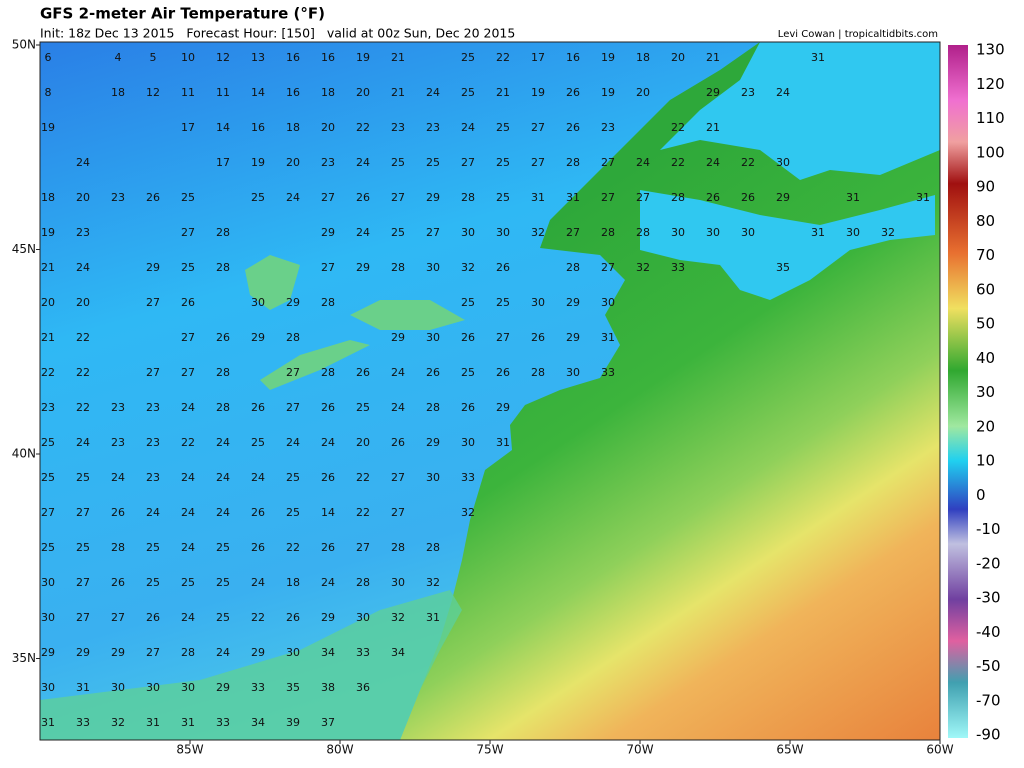 This screenshot has width=1024, height=768. What do you see at coordinates (188, 92) in the screenshot?
I see `station-value: 11` at bounding box center [188, 92].